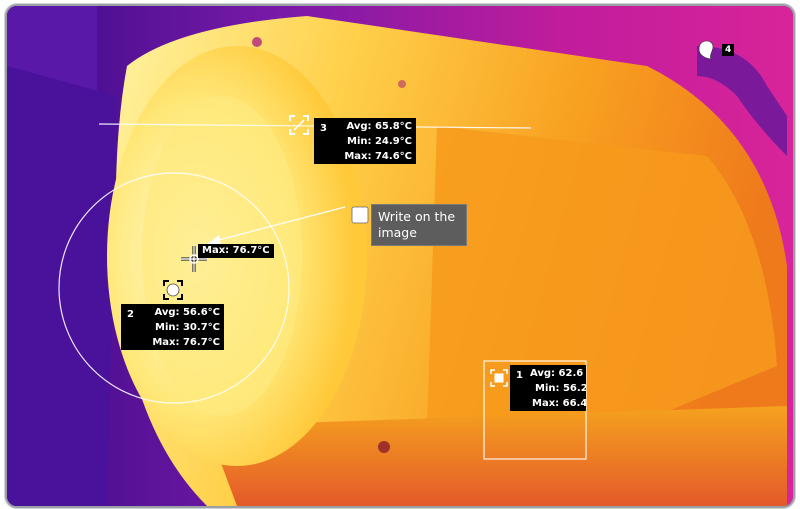 The height and width of the screenshot is (509, 800). I want to click on measurement-number: 3, so click(323, 128).